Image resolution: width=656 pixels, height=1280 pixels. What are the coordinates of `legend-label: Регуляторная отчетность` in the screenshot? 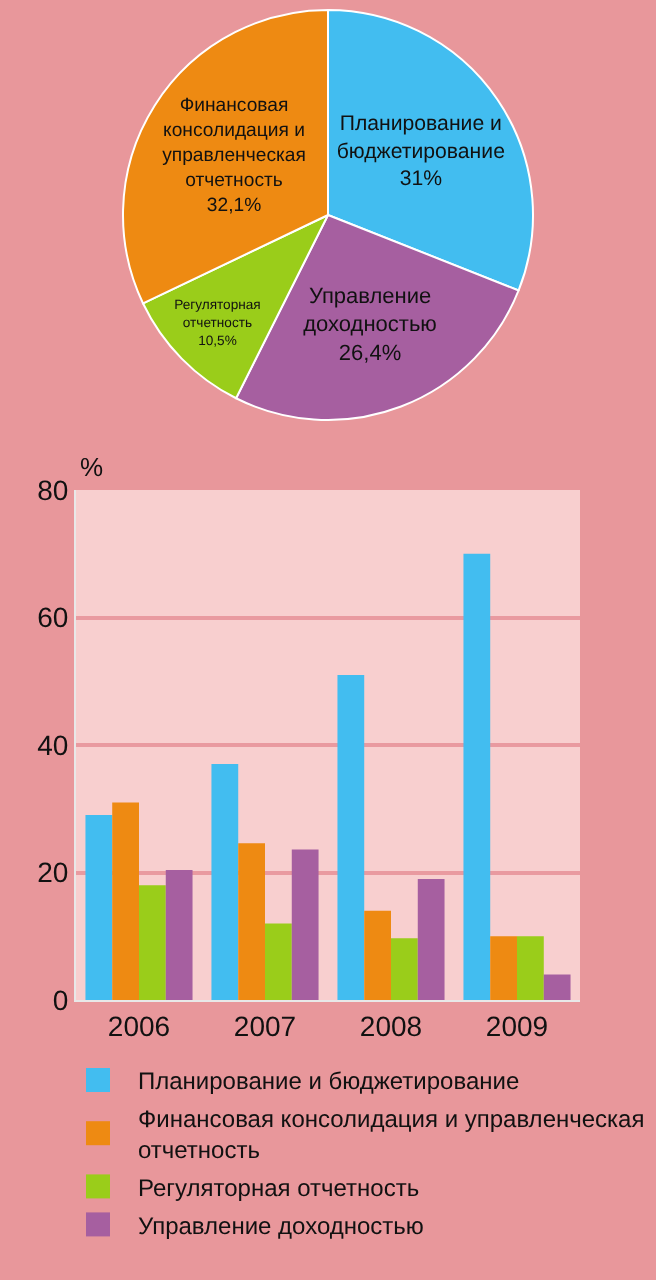 It's located at (279, 1187).